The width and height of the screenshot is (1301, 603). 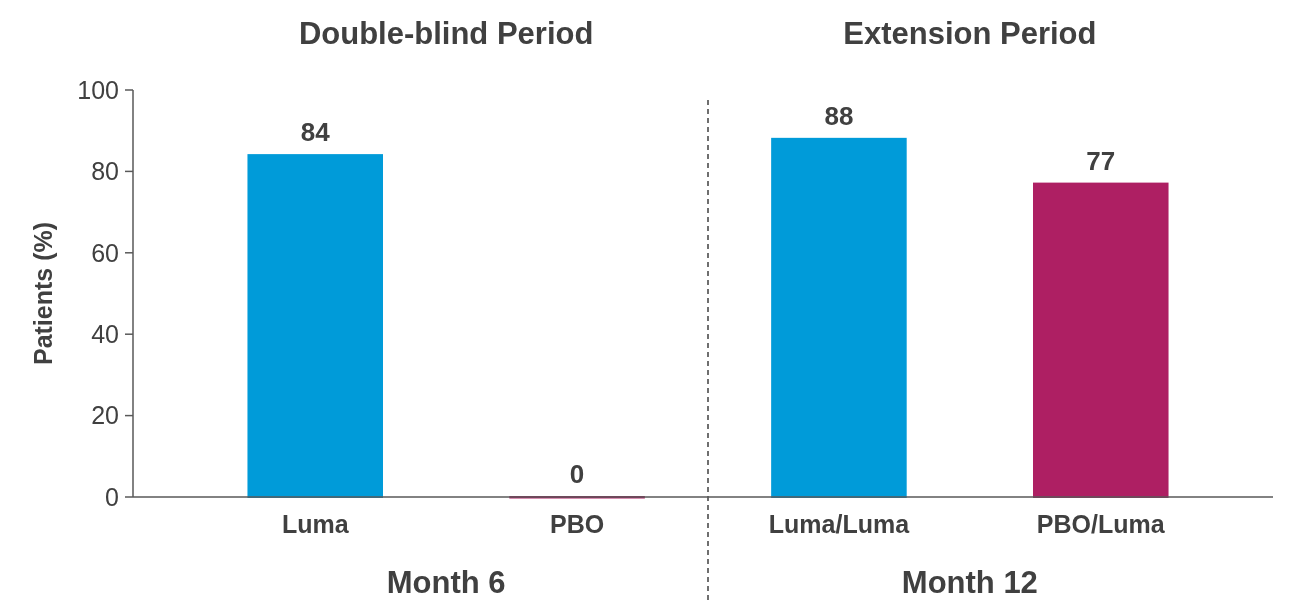 What do you see at coordinates (969, 582) in the screenshot?
I see `text: Month 12` at bounding box center [969, 582].